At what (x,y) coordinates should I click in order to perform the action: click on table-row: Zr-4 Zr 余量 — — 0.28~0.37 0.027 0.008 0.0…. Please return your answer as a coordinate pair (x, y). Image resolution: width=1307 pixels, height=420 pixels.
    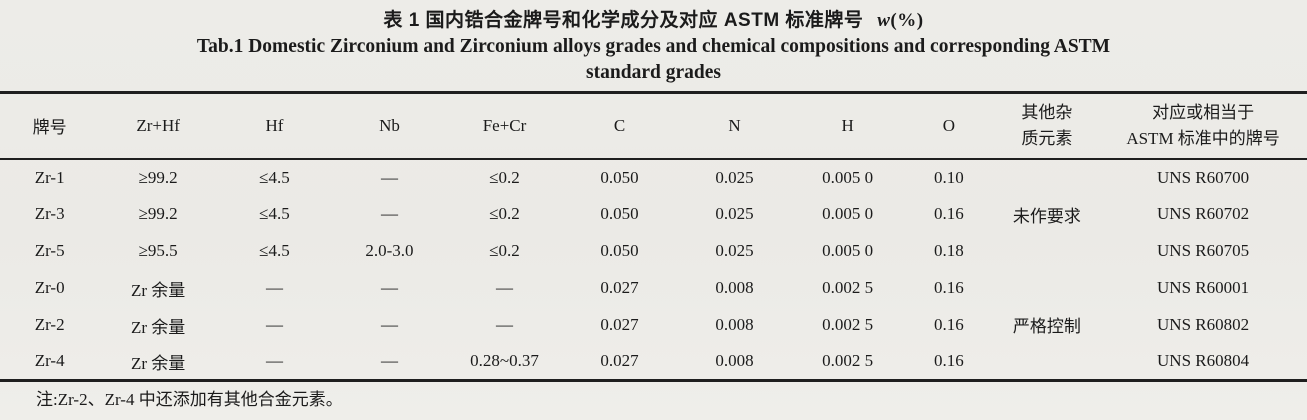
    Looking at the image, I should click on (653, 362).